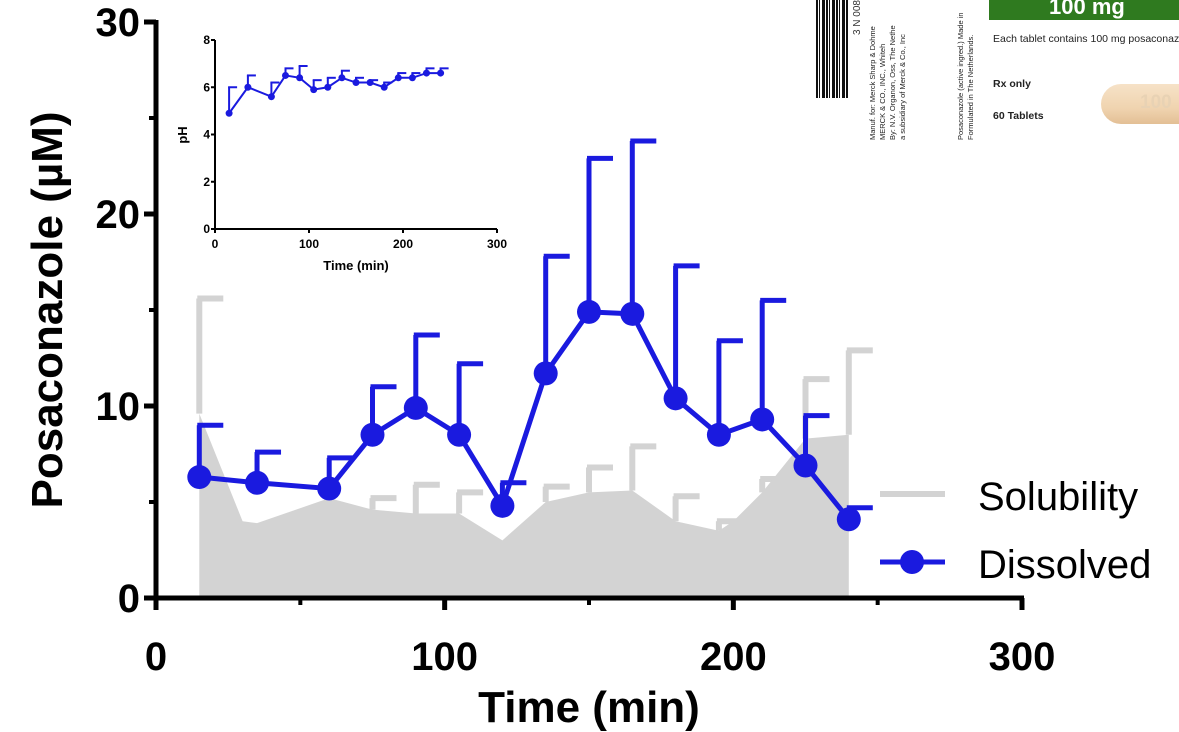 This screenshot has width=1179, height=732. What do you see at coordinates (118, 215) in the screenshot?
I see `y-tick-label: 20` at bounding box center [118, 215].